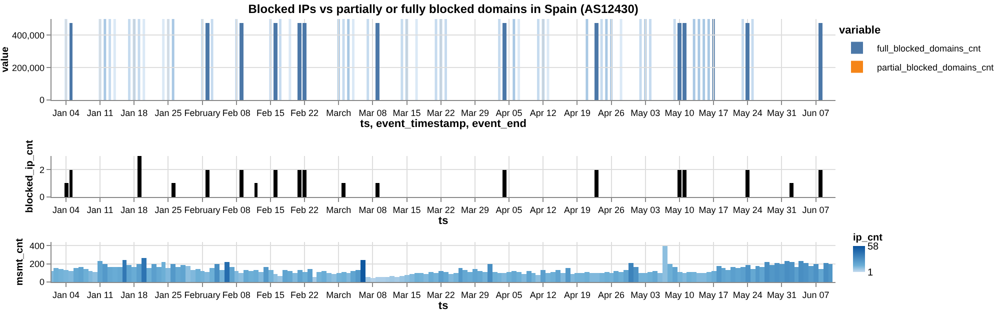  Describe the element at coordinates (543, 113) in the screenshot. I see `x-tick-label: Apr 12` at that location.